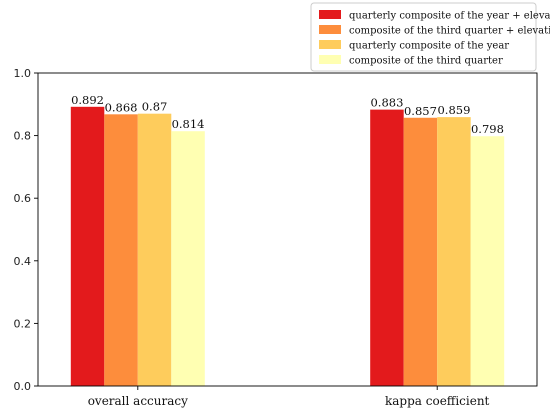 This screenshot has height=414, width=550. I want to click on y-tick-label: 0.6, so click(23, 198).